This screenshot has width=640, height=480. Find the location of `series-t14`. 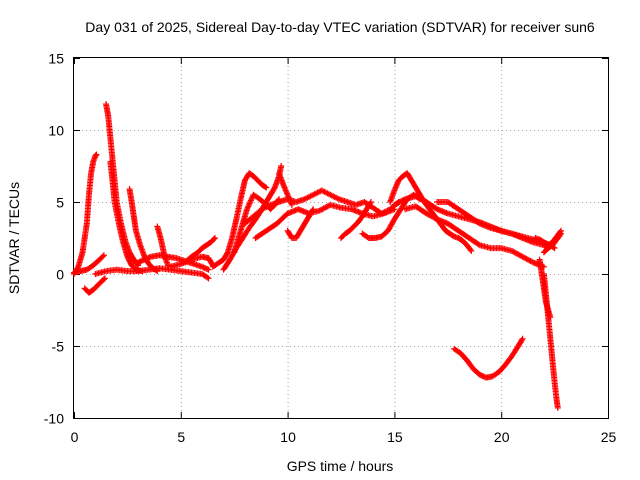

series-t14 is located at coordinates (257, 223).